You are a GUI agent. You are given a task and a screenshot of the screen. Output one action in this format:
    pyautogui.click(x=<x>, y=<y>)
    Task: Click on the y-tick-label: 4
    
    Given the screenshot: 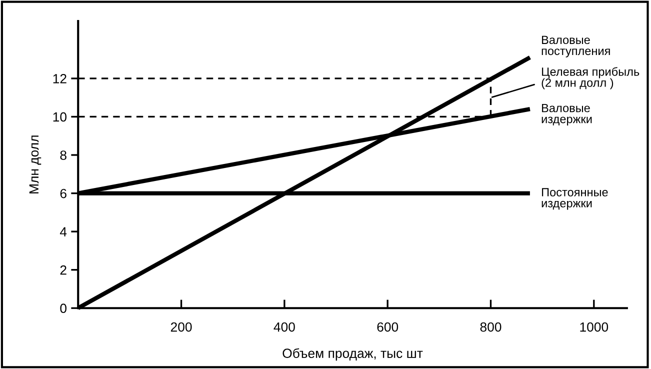 What is the action you would take?
    pyautogui.click(x=63, y=231)
    